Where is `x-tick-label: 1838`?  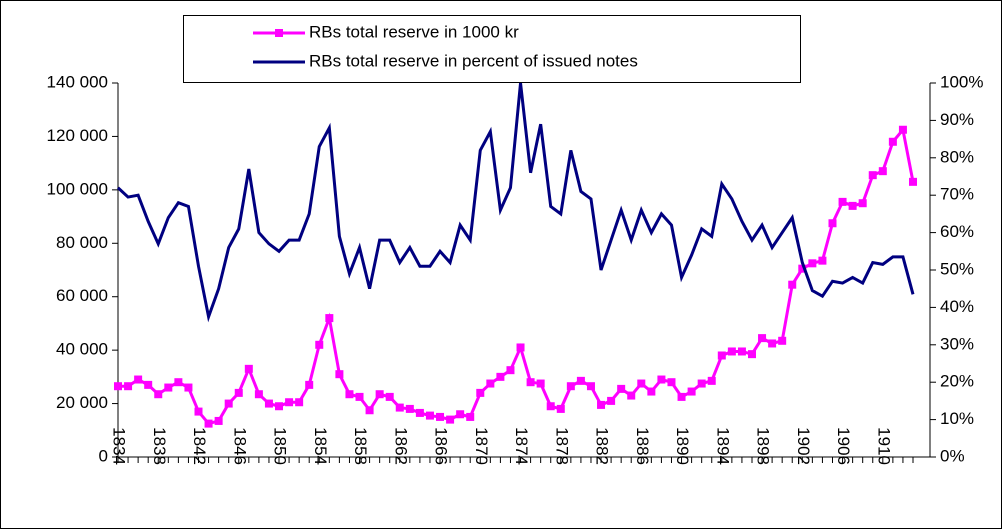 x-tick-label: 1838 is located at coordinates (159, 446).